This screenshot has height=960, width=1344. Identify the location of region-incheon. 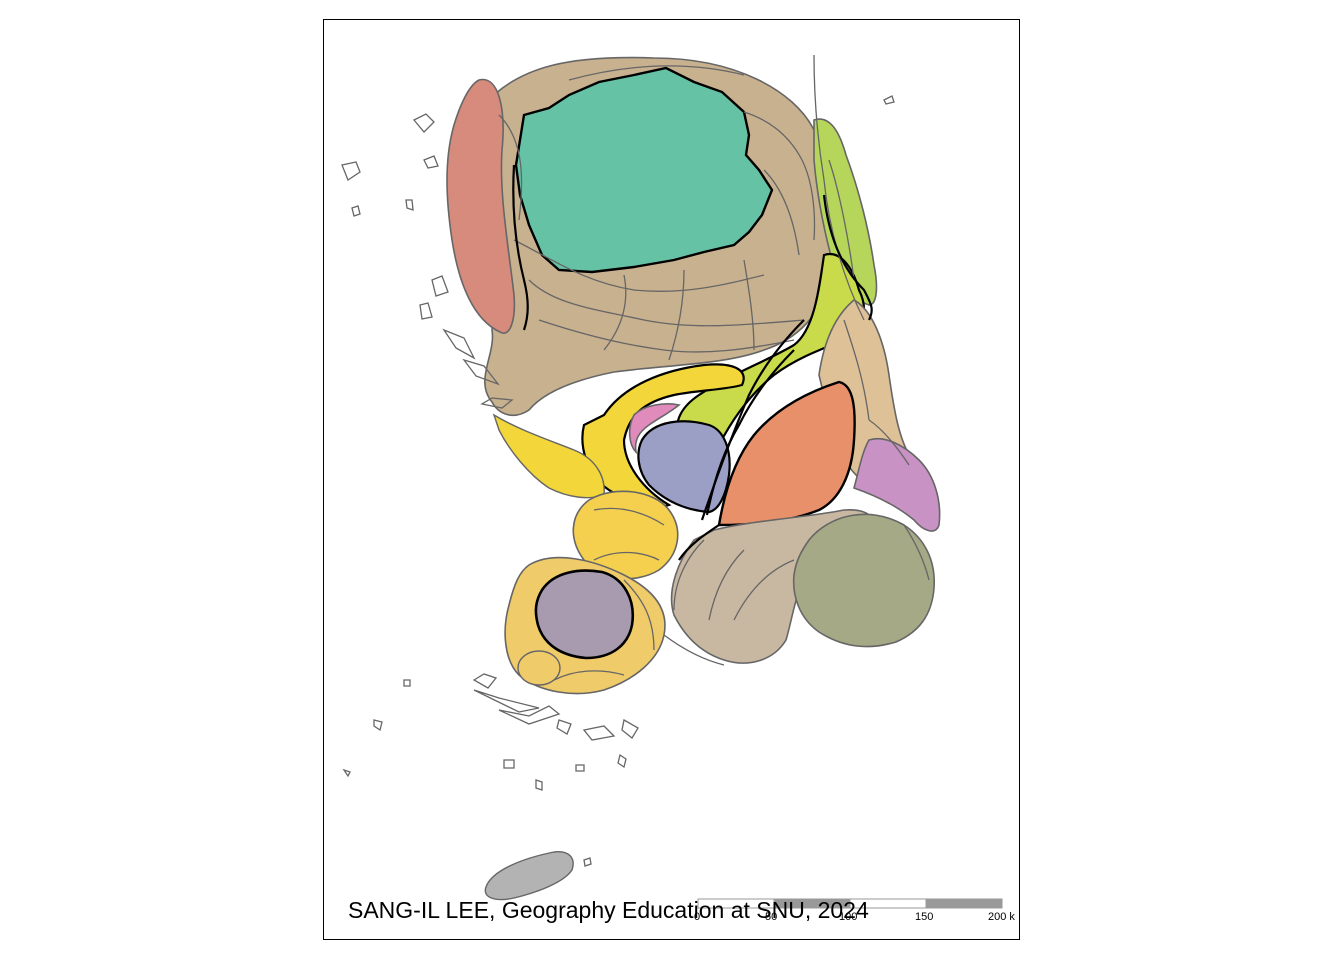
(481, 206).